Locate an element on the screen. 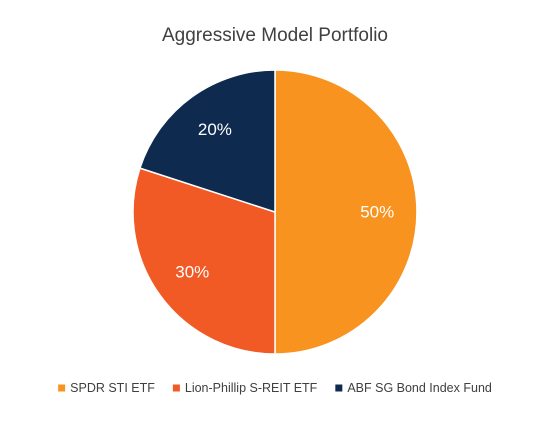  chart-title: Aggressive Model Portfolio is located at coordinates (275, 35).